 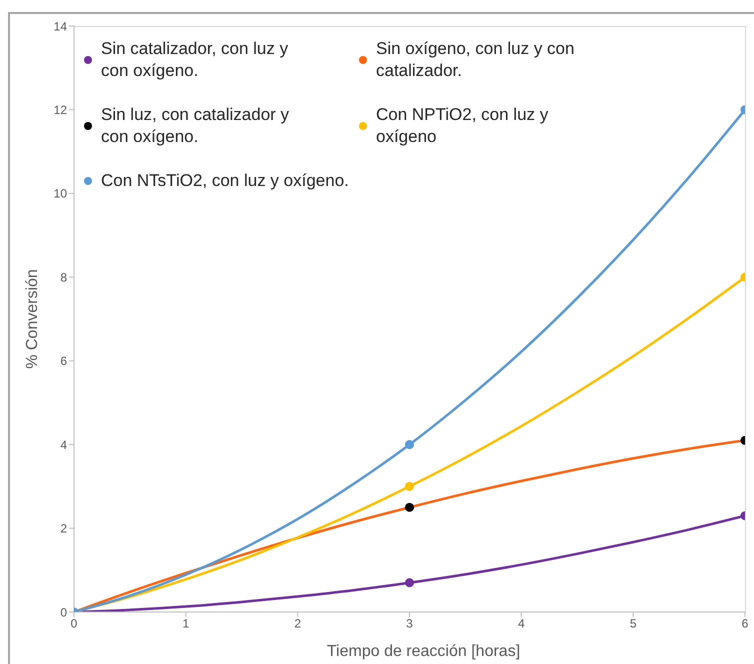 What do you see at coordinates (74, 623) in the screenshot?
I see `x-tick-label: 0` at bounding box center [74, 623].